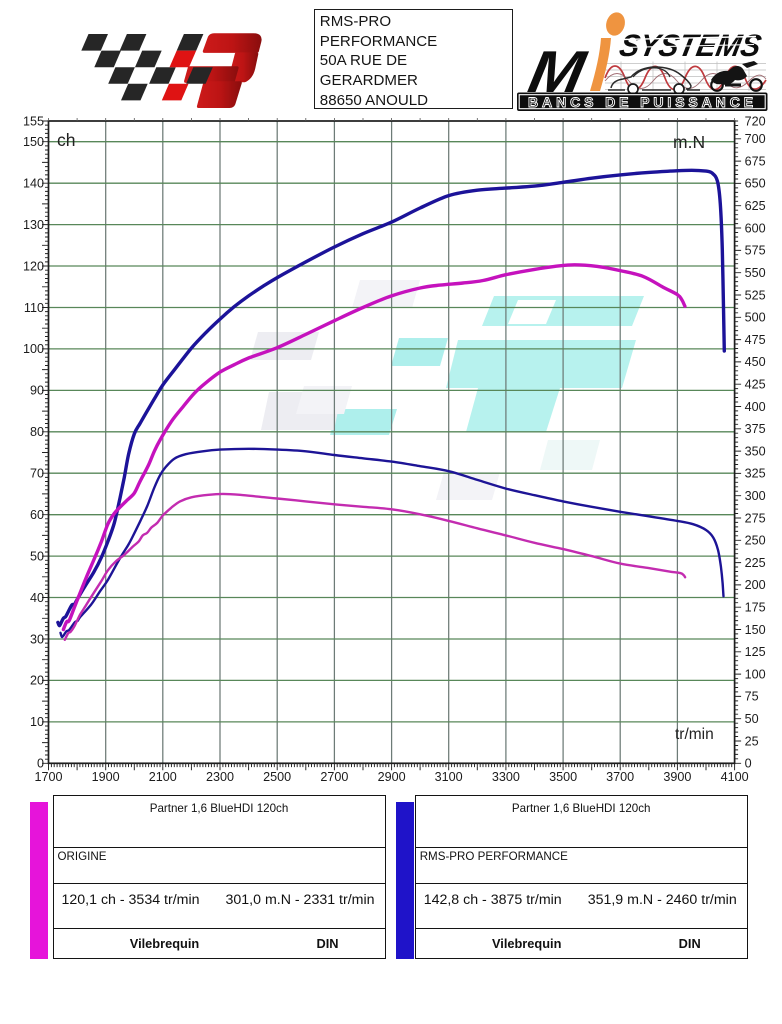 This screenshot has width=782, height=1024. Describe the element at coordinates (33, 266) in the screenshot. I see `svg-text: 120` at that location.